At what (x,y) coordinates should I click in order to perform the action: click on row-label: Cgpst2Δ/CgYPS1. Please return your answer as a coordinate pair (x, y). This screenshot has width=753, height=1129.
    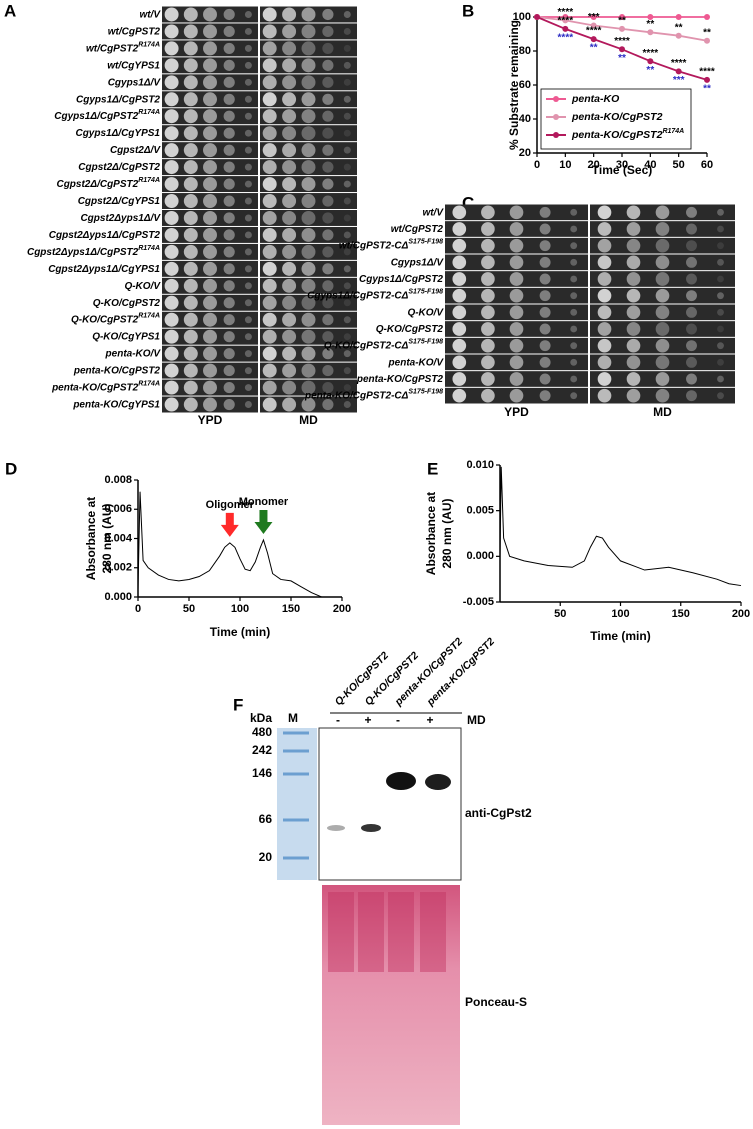
    Looking at the image, I should click on (119, 201).